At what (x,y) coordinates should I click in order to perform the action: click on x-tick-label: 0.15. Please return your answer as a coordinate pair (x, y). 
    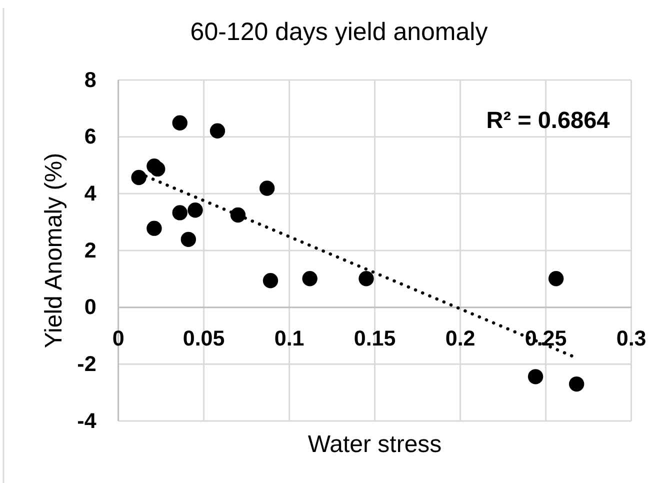
    Looking at the image, I should click on (375, 338).